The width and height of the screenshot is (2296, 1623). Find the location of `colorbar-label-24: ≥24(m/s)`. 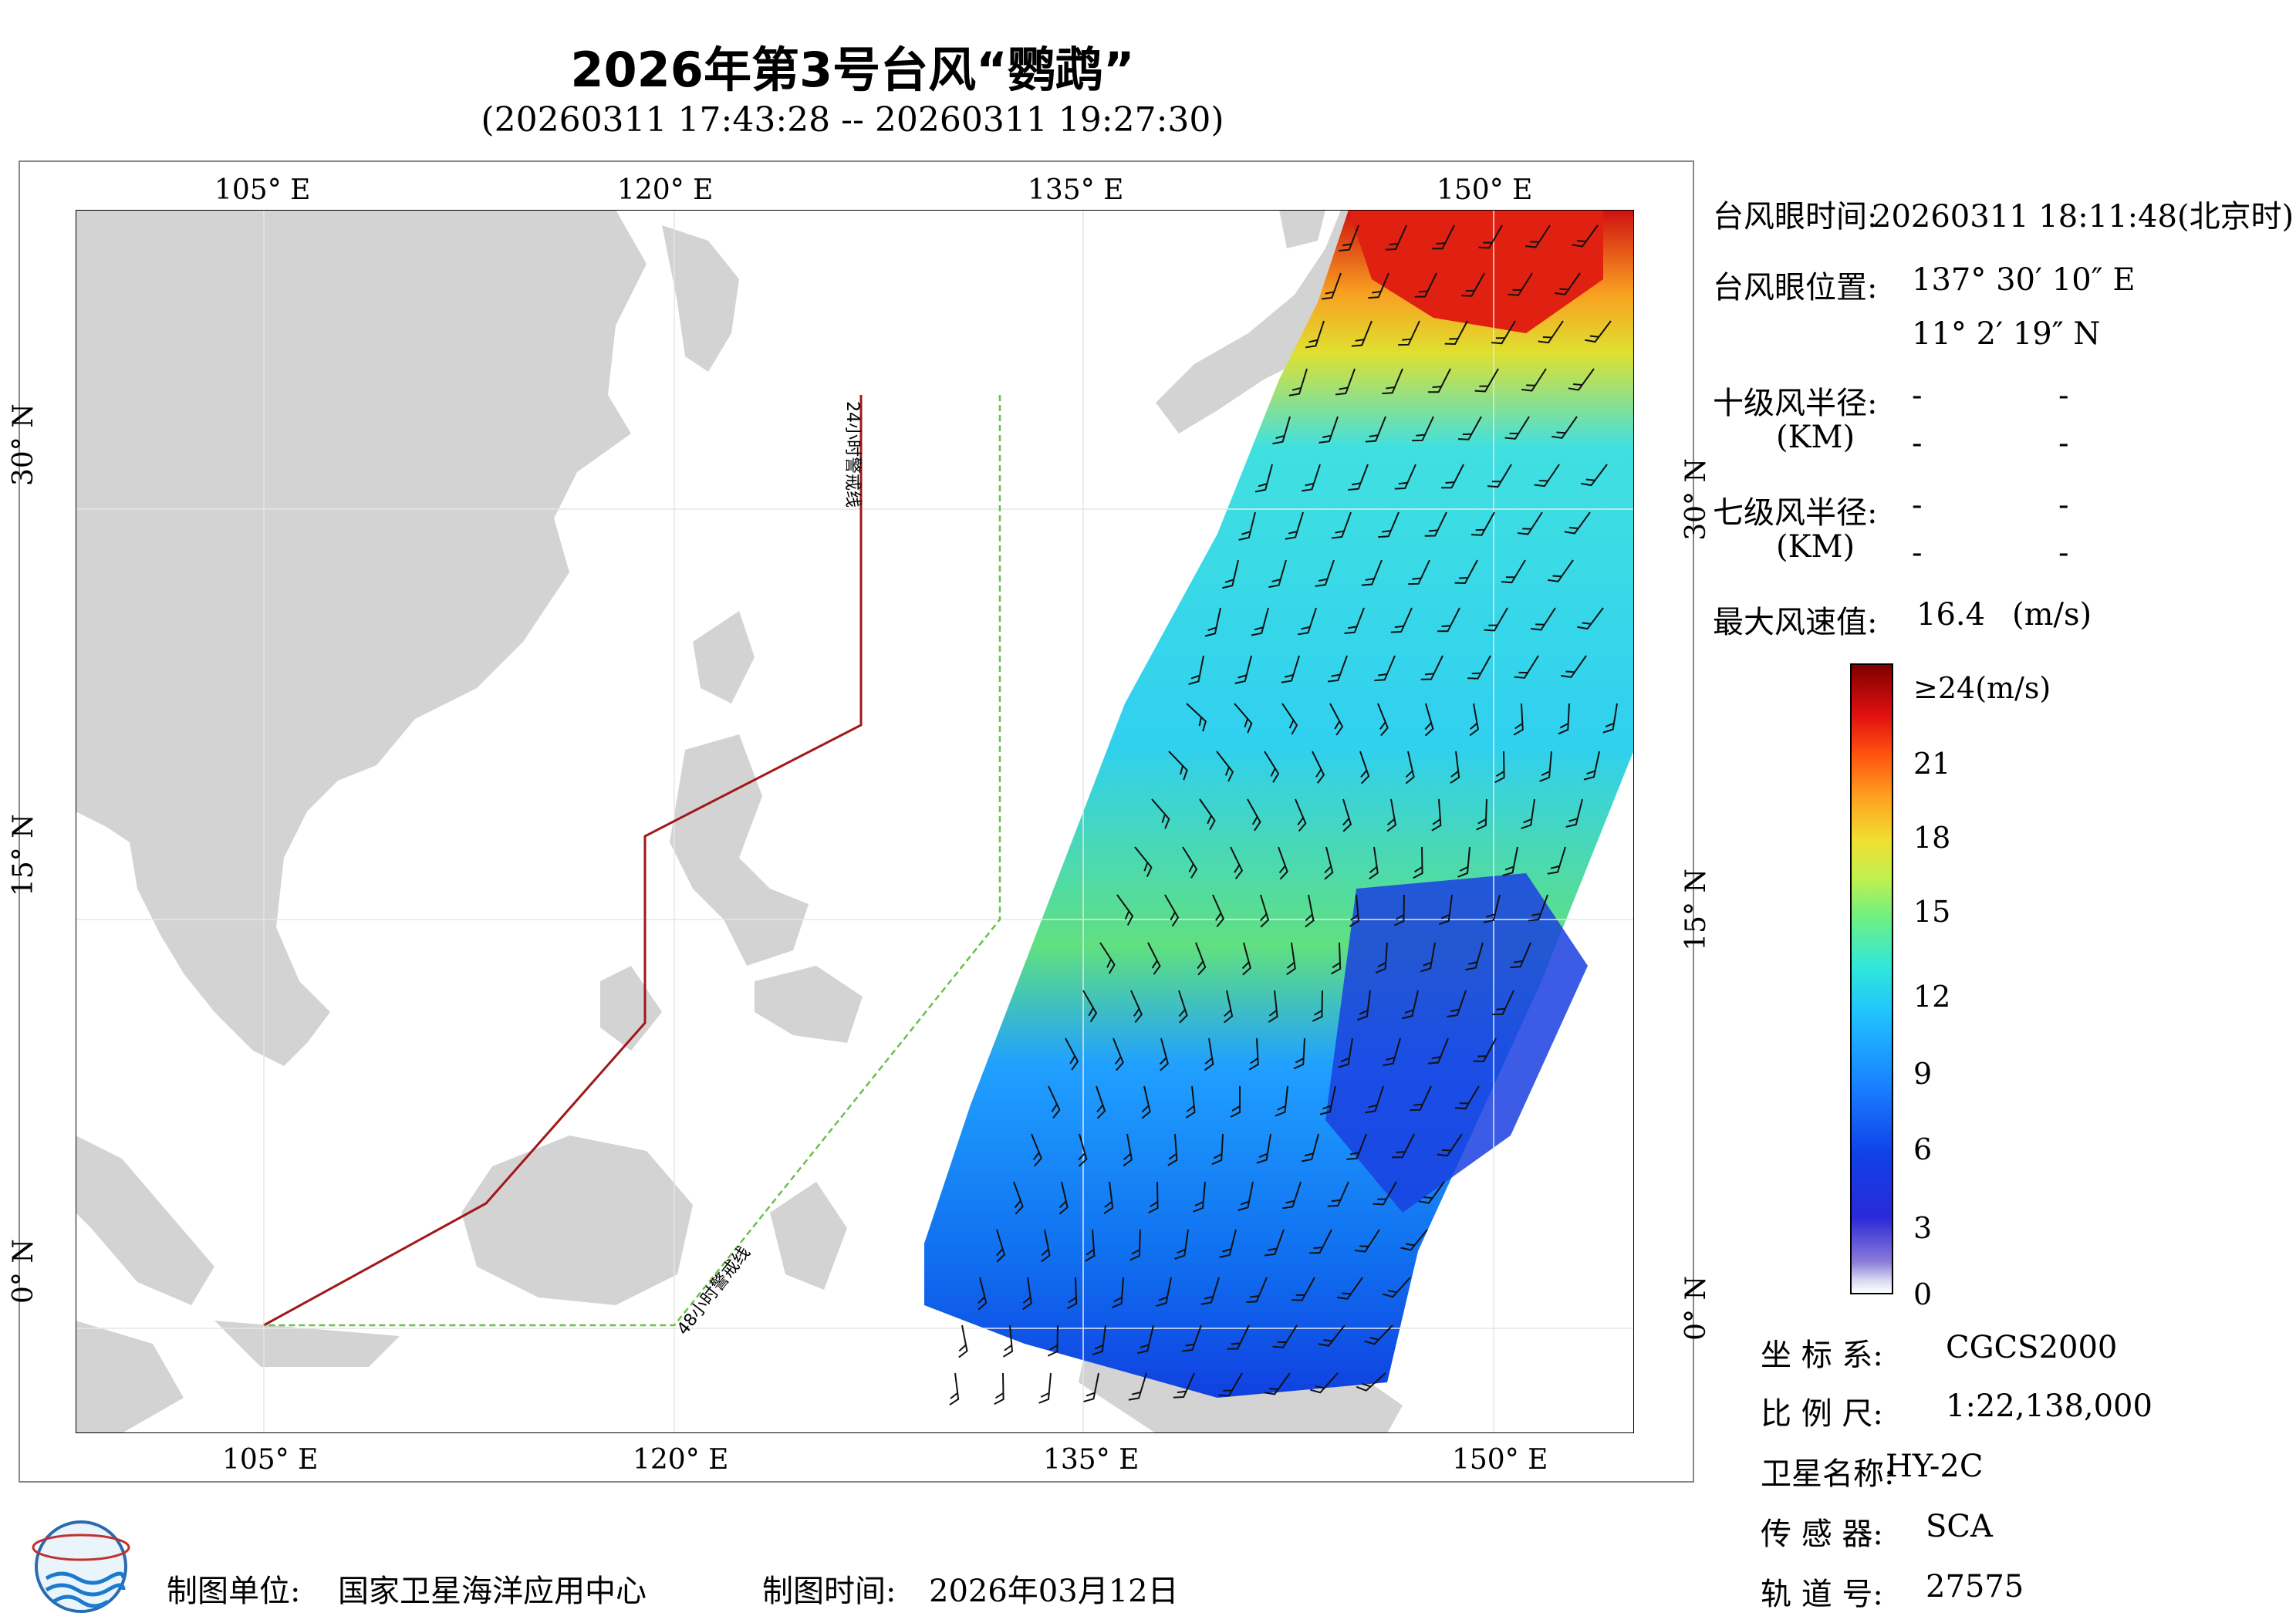

colorbar-label-24: ≥24(m/s) is located at coordinates (1982, 688).